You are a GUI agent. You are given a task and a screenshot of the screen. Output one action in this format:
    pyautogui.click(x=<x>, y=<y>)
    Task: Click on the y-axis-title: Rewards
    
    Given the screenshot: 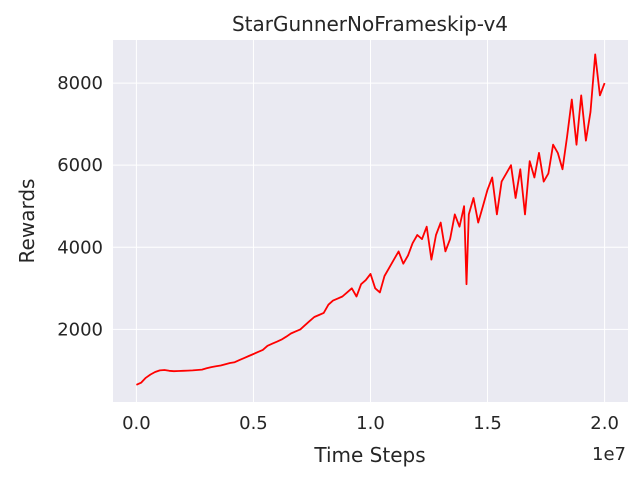 What is the action you would take?
    pyautogui.click(x=27, y=221)
    